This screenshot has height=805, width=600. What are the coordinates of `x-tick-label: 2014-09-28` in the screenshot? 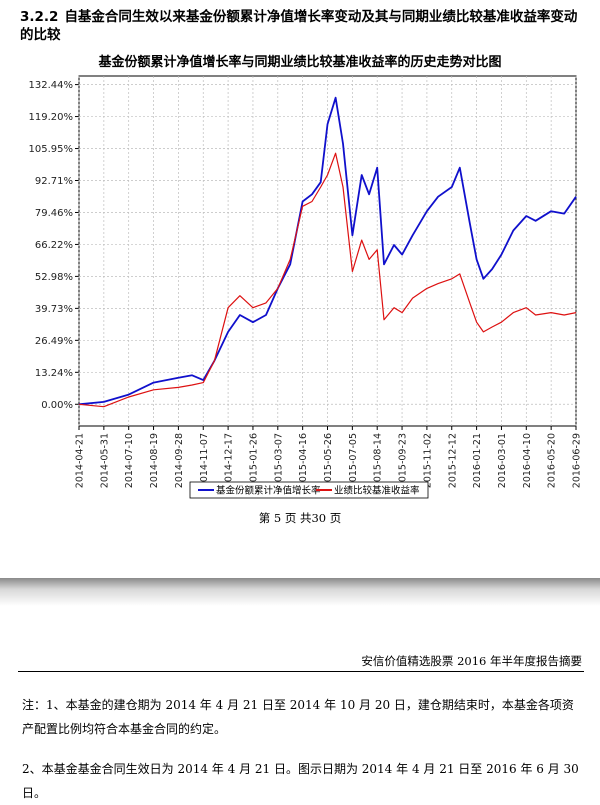 It's located at (179, 460).